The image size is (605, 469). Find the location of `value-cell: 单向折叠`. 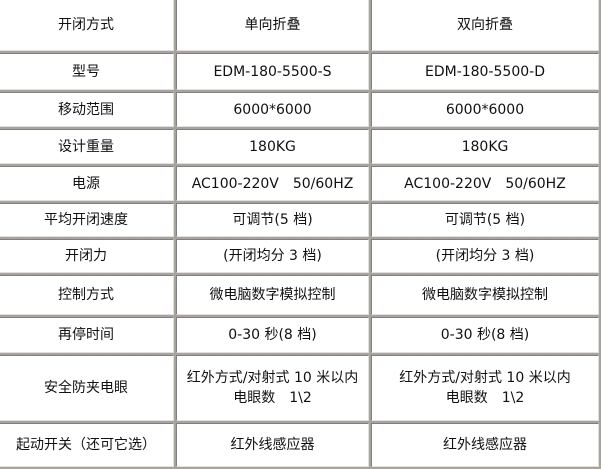

value-cell: 单向折叠 is located at coordinates (272, 25).